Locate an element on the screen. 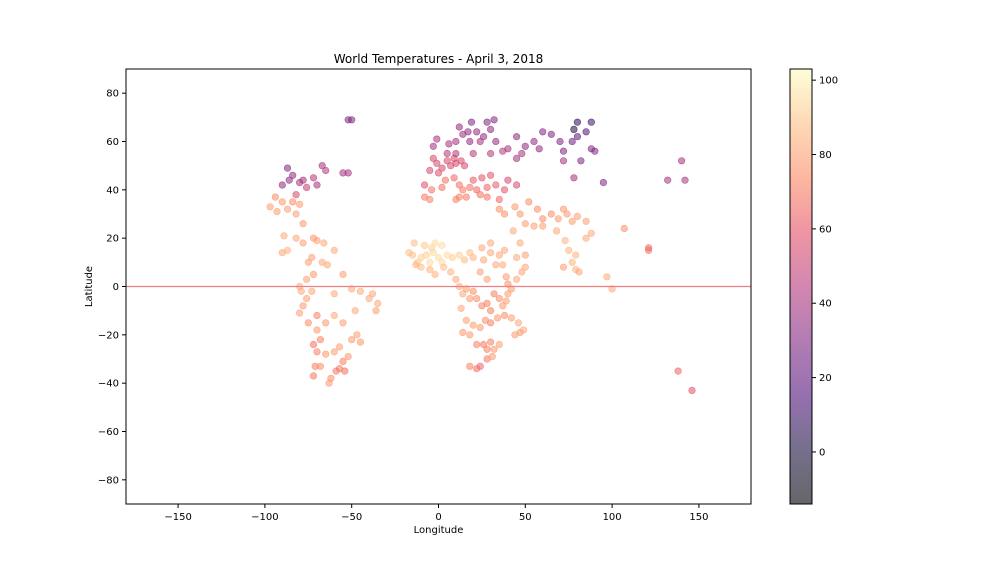 Image resolution: width=1008 pixels, height=580 pixels. colorbar-tick-label: 0 is located at coordinates (822, 452).